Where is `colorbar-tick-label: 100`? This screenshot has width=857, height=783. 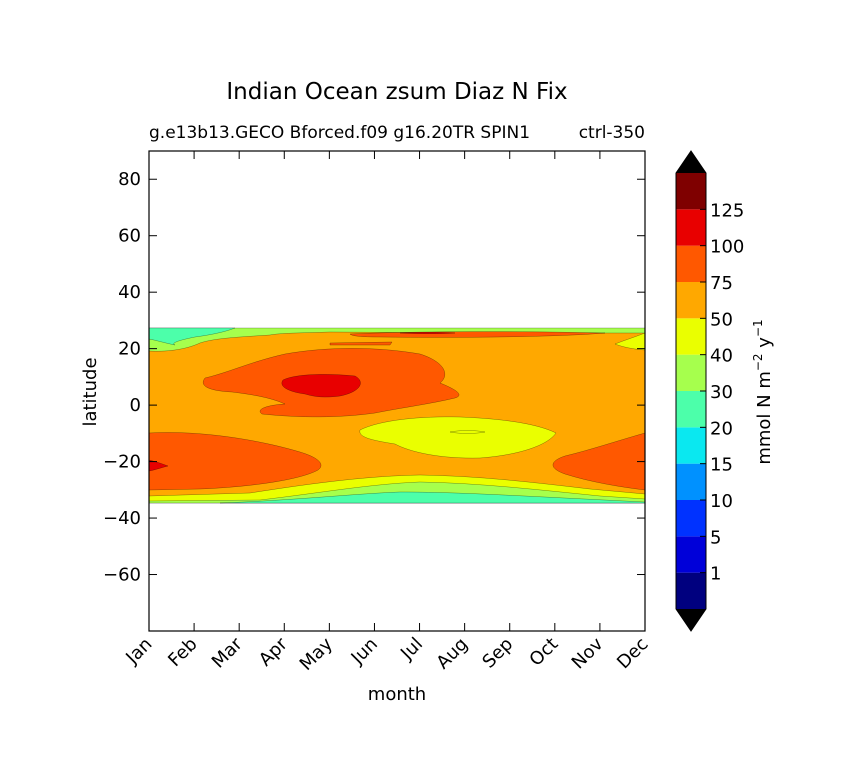
colorbar-tick-label: 100 is located at coordinates (727, 247).